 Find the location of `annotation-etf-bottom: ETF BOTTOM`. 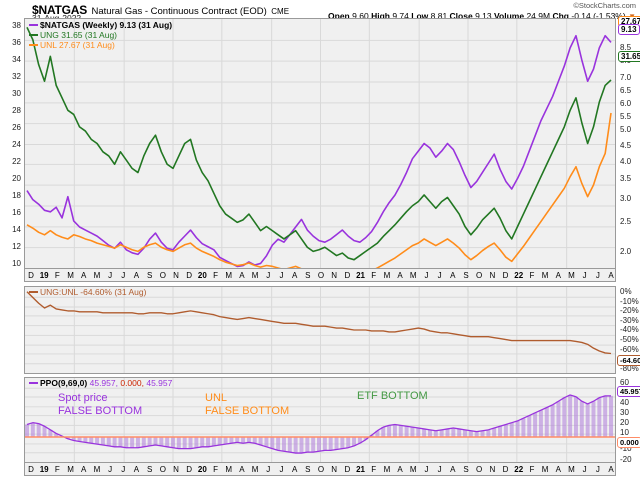

annotation-etf-bottom: ETF BOTTOM is located at coordinates (392, 396).